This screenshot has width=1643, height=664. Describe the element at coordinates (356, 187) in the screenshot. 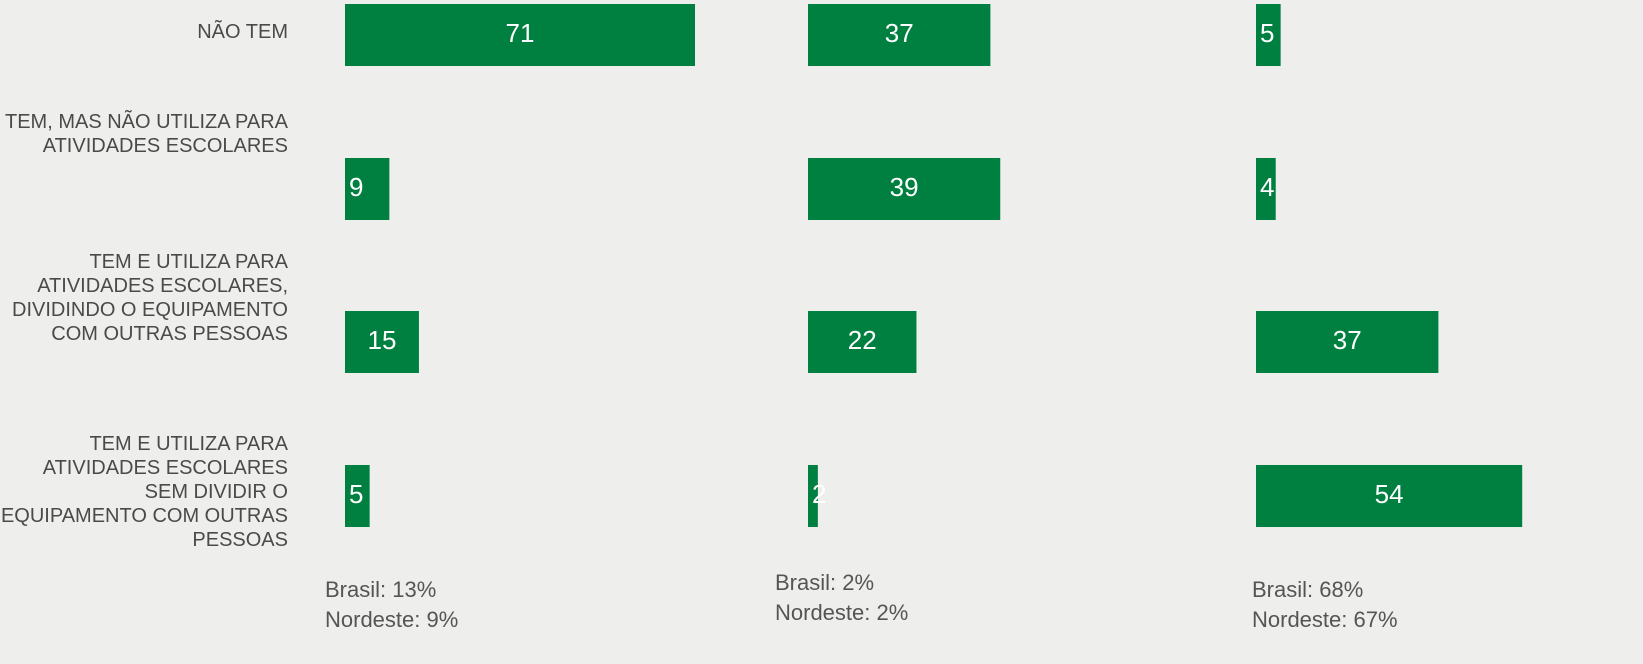

I see `value-label: 9` at that location.